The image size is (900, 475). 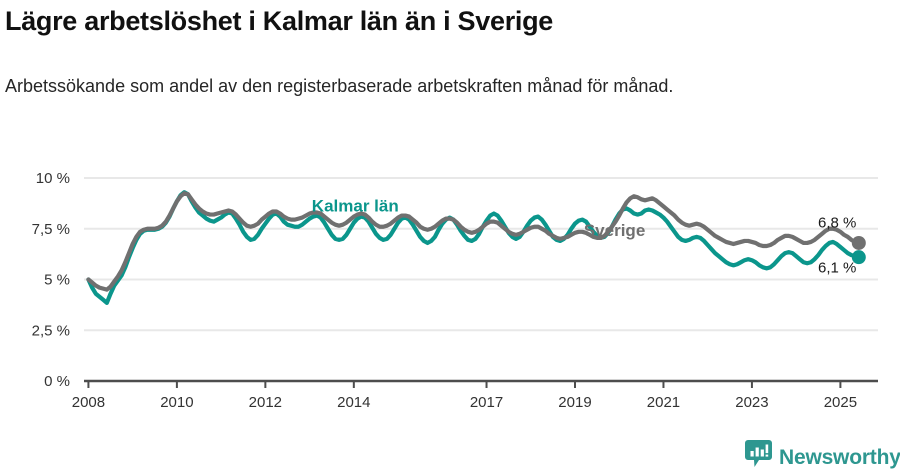 What do you see at coordinates (464, 402) in the screenshot?
I see `x-axis-tick-labels: 2008 2010 2012 2014 2017 2019 2021 2023 2025` at bounding box center [464, 402].